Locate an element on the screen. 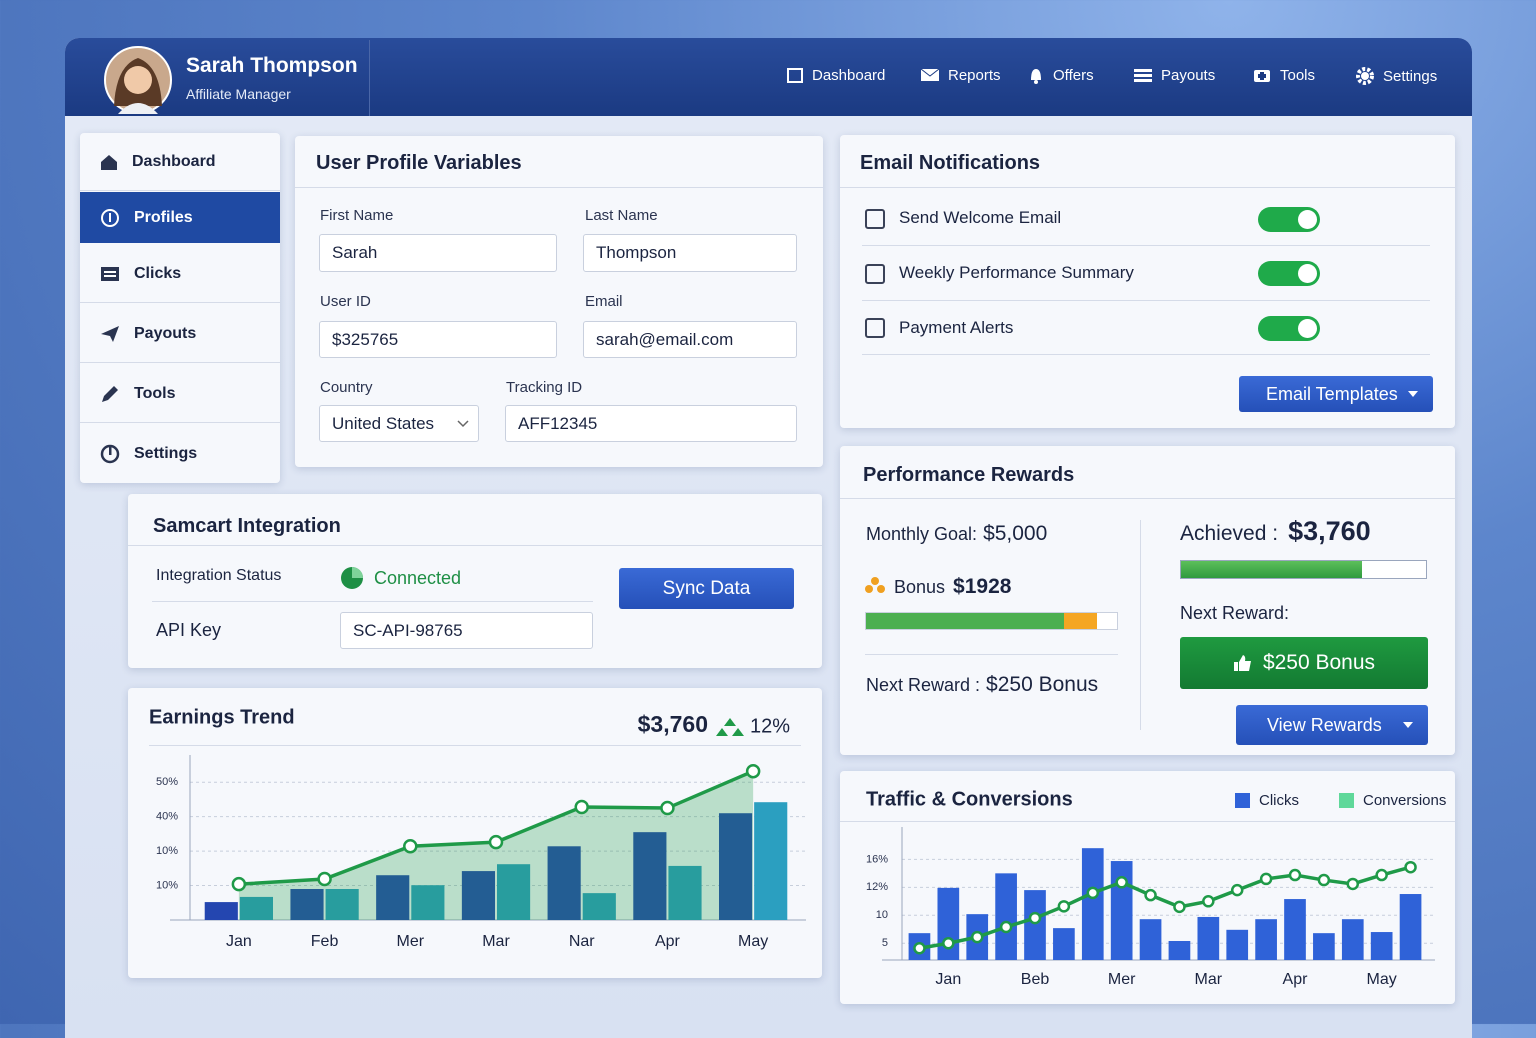  progress-fill is located at coordinates (1272, 569).